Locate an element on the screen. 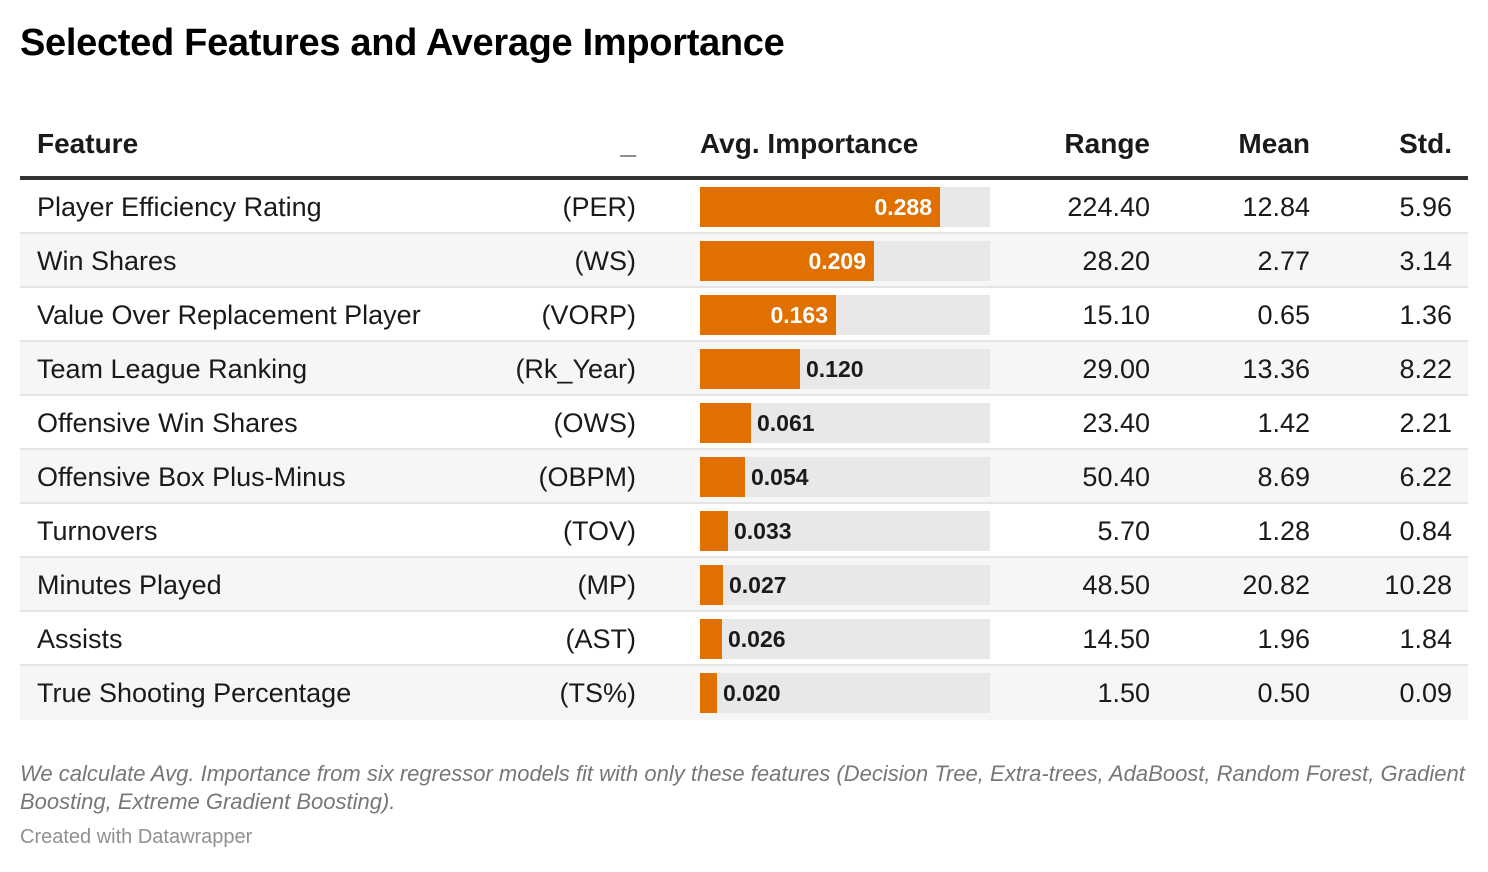 This screenshot has height=872, width=1488. std-value: 5.96 is located at coordinates (1425, 207).